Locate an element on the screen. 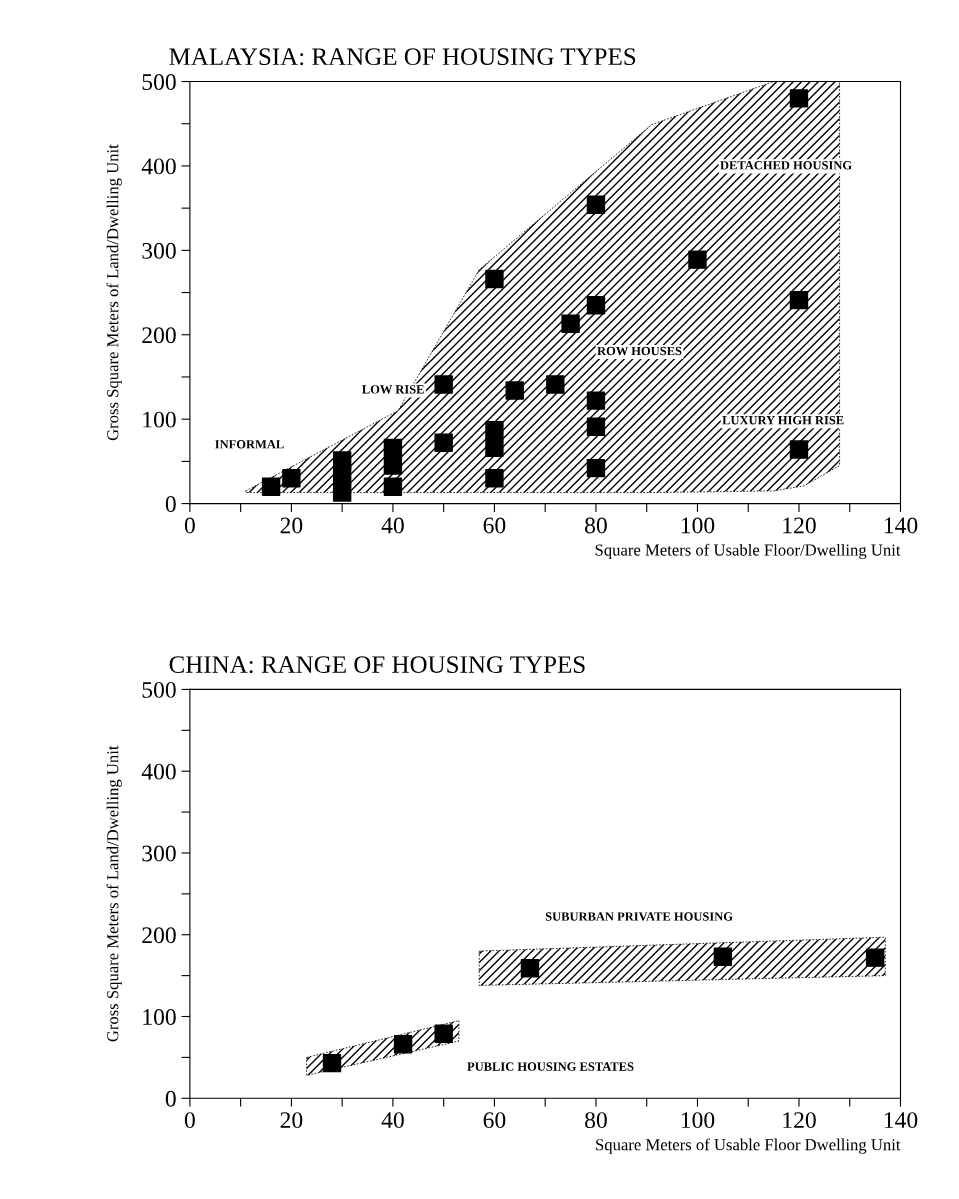 The height and width of the screenshot is (1199, 959). x-axis-title: Square Meters of Usable Floor/Dwelling Unit is located at coordinates (748, 551).